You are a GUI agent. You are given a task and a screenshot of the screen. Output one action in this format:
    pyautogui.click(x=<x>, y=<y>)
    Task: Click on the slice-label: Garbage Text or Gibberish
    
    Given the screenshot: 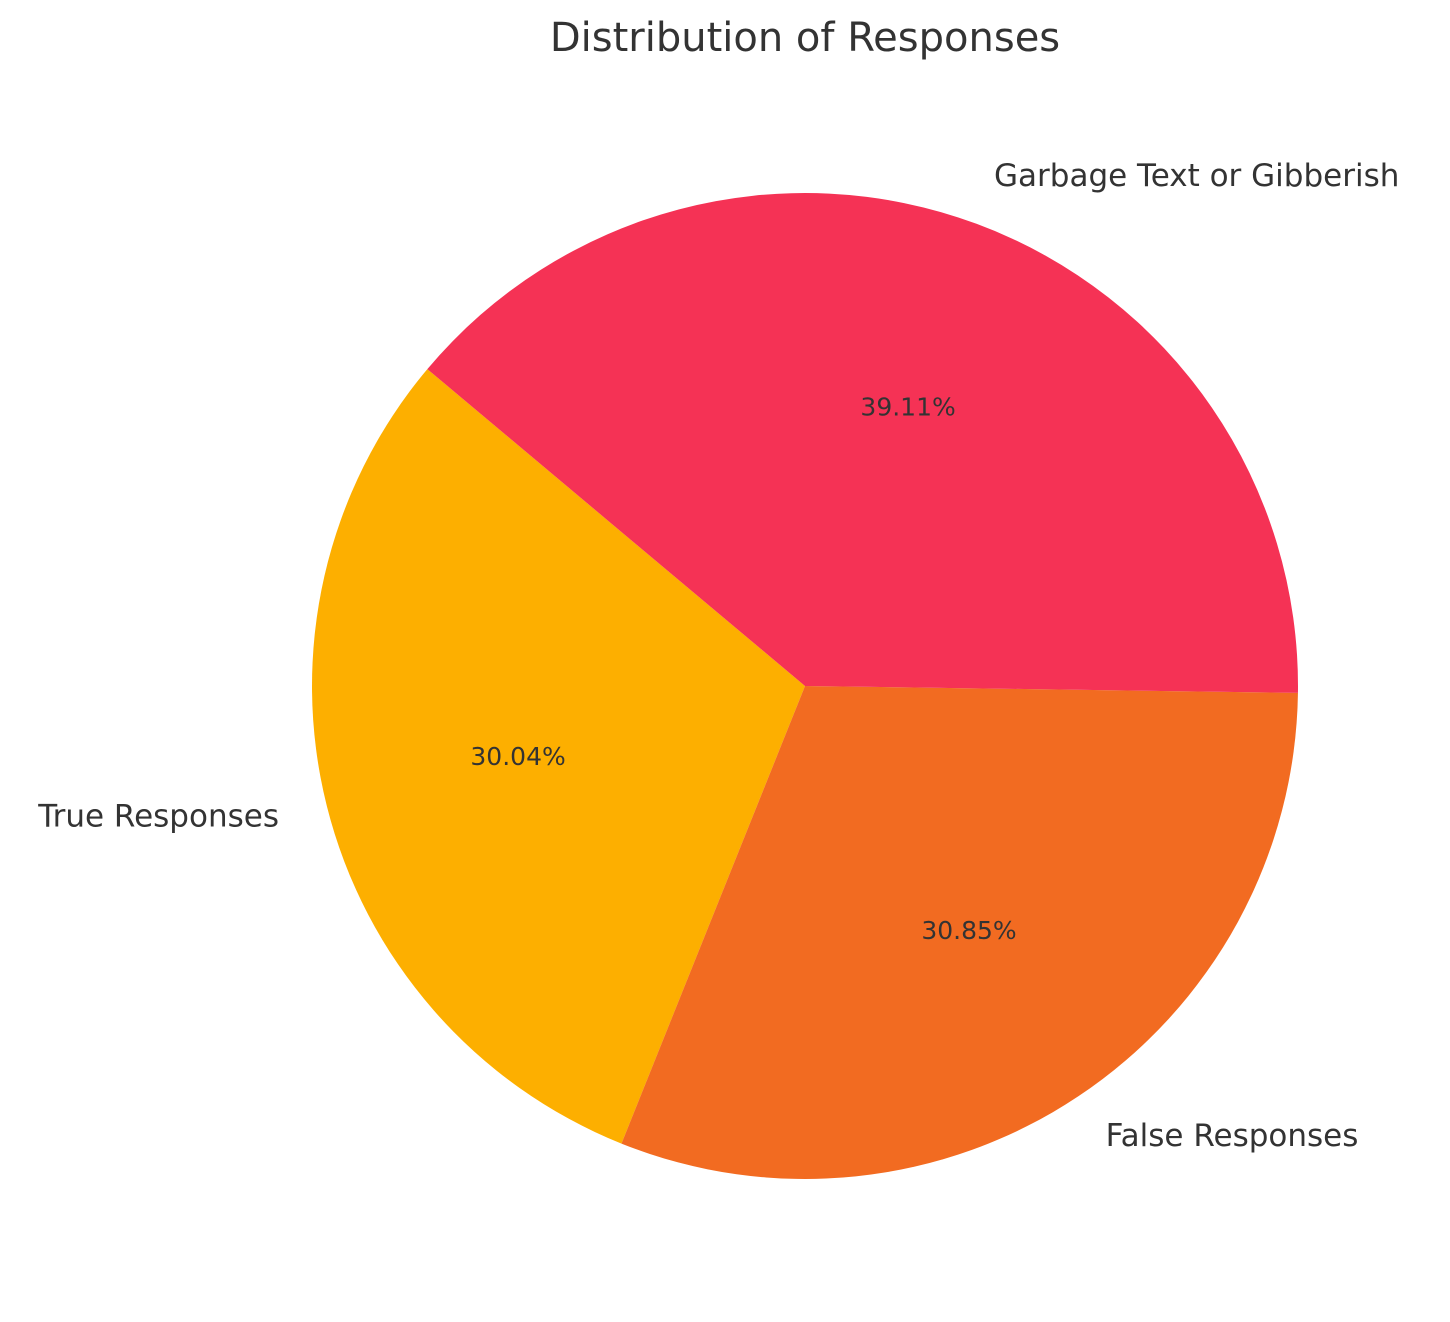 What is the action you would take?
    pyautogui.click(x=1196, y=176)
    